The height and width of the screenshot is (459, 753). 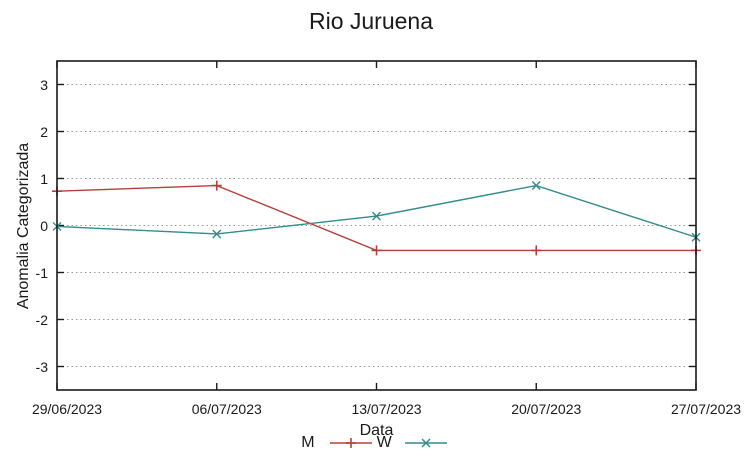 I want to click on series-W-line, so click(x=376, y=211).